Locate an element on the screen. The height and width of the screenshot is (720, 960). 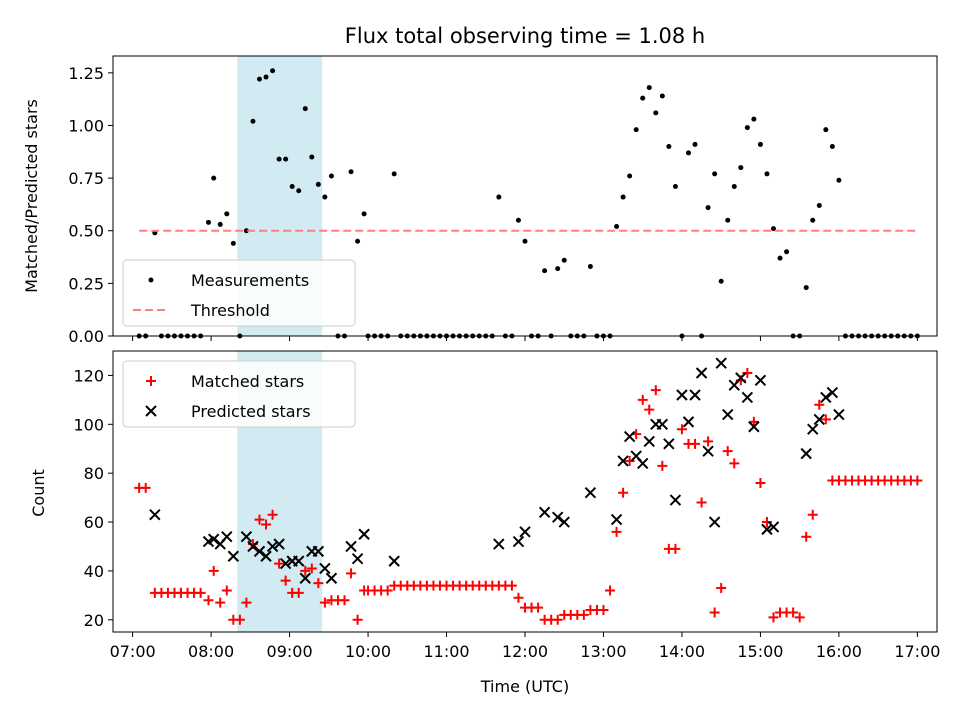
legend-dot-swatch is located at coordinates (151, 280).